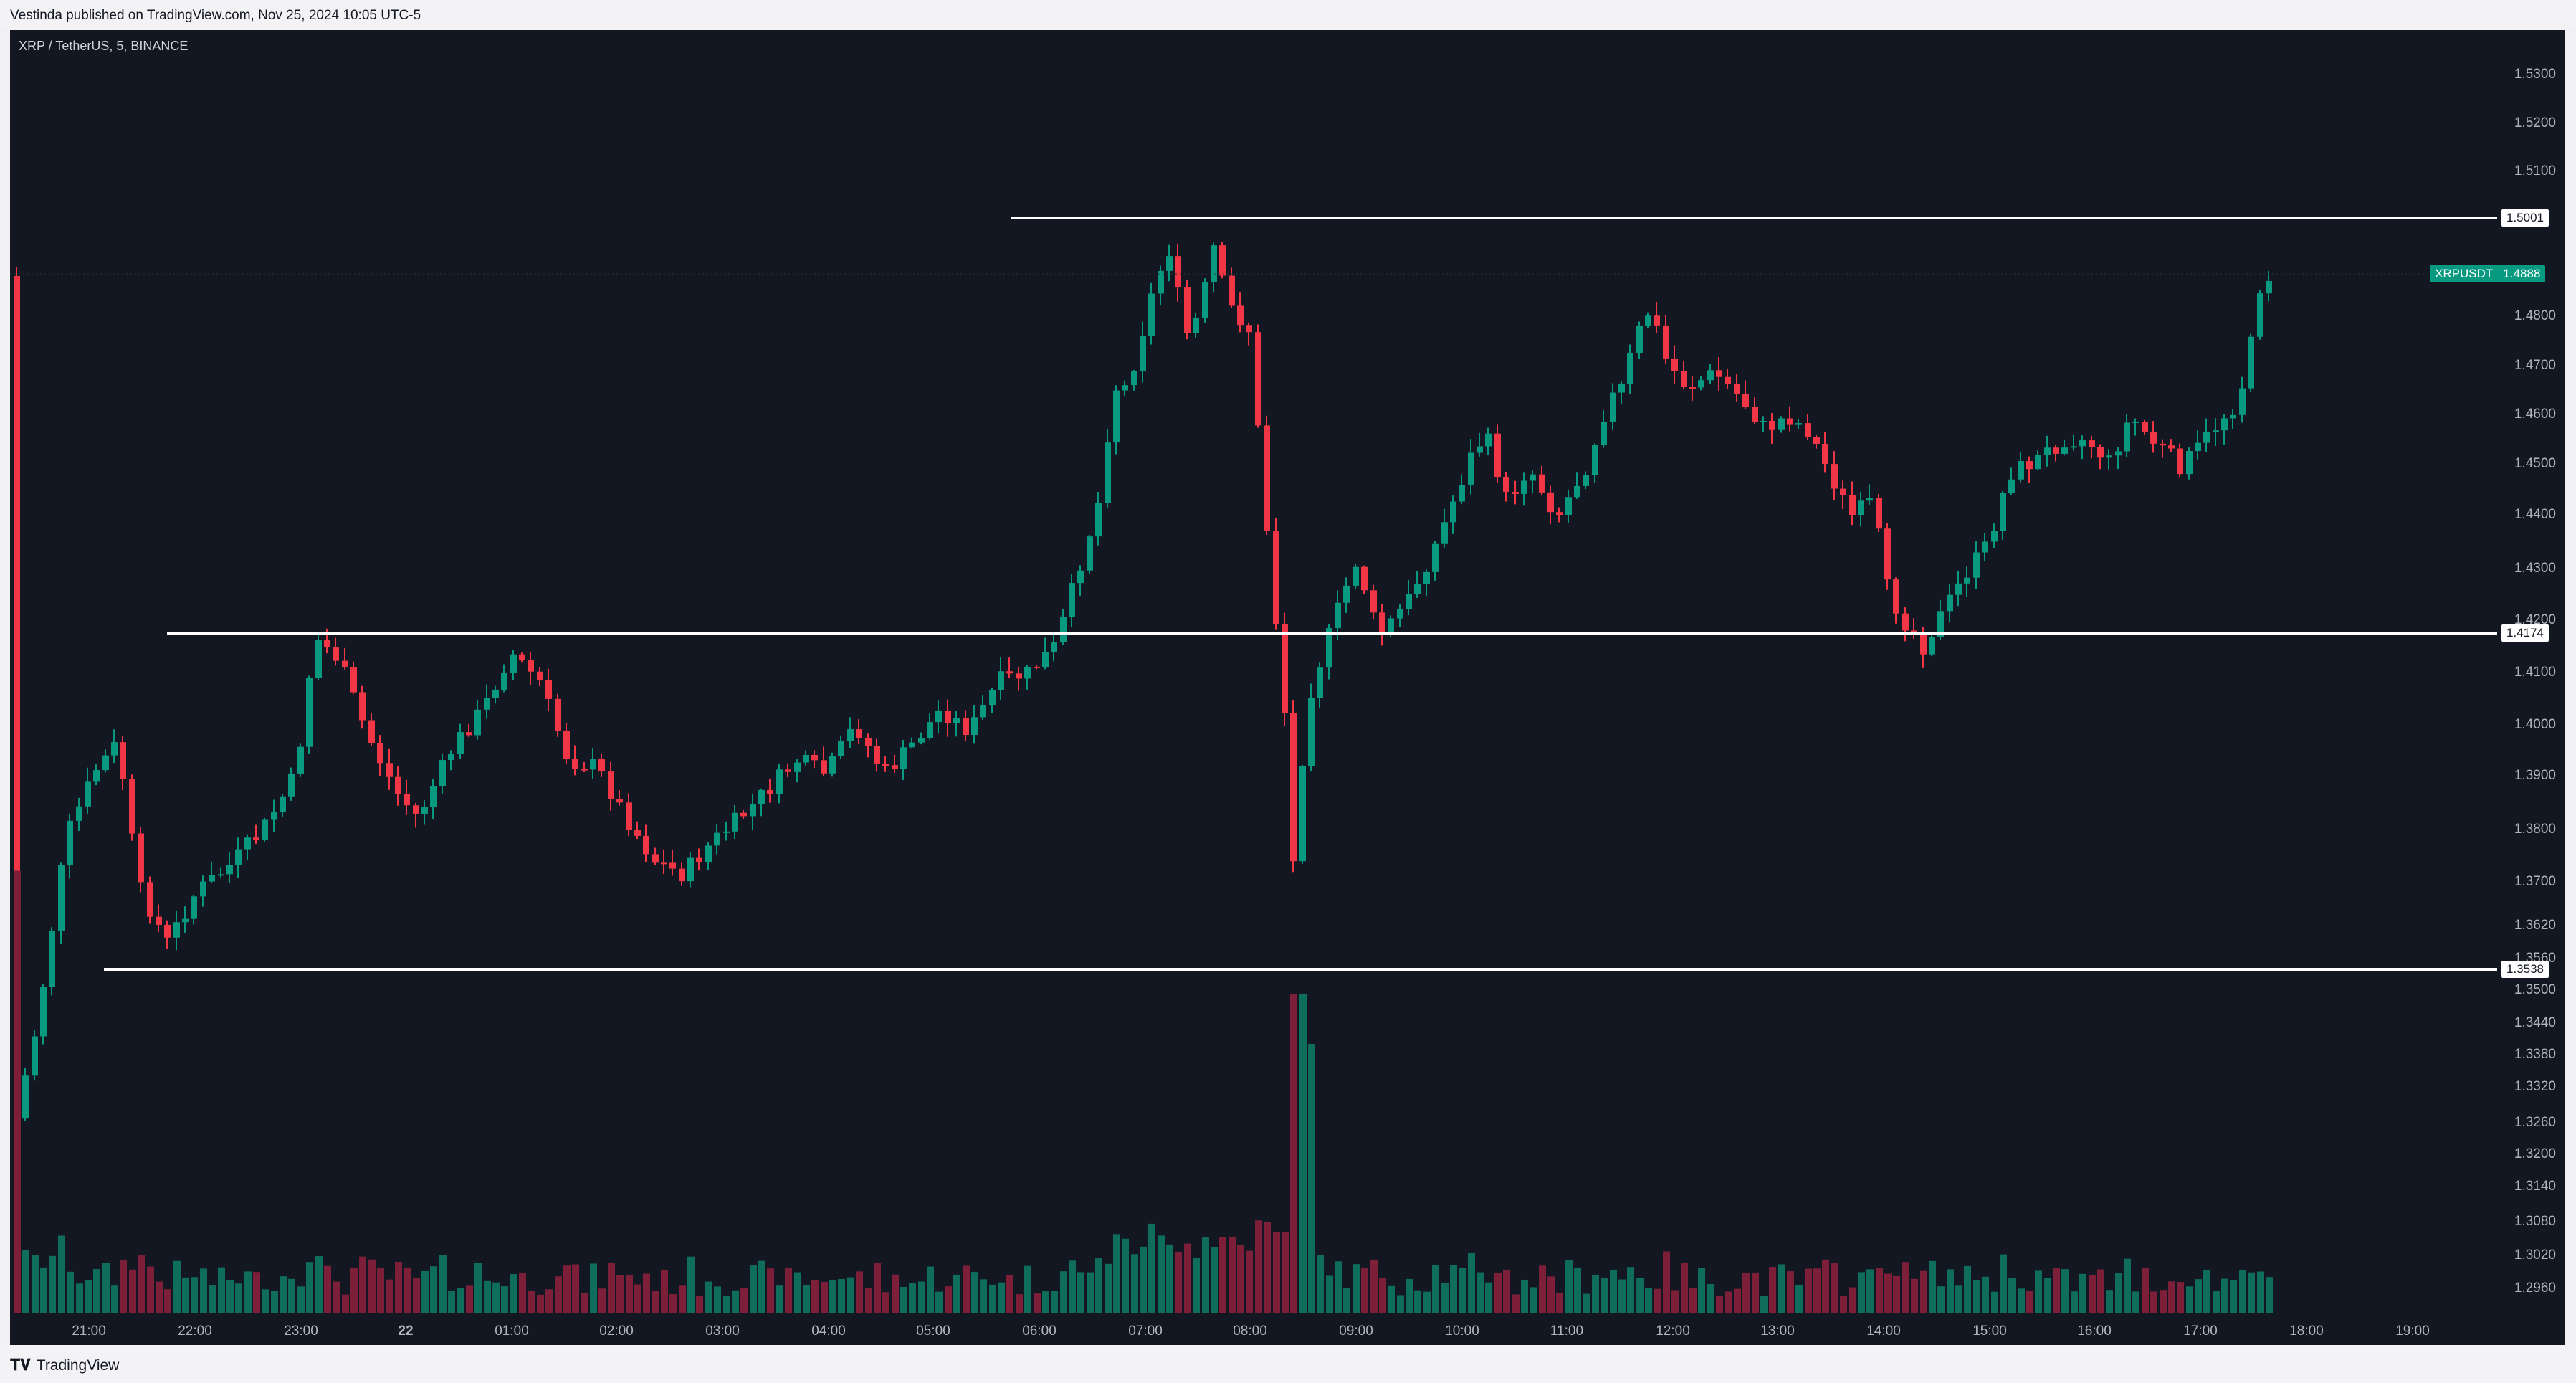 The height and width of the screenshot is (1383, 2576). Describe the element at coordinates (1250, 1331) in the screenshot. I see `time-axis-label: 08:00` at that location.